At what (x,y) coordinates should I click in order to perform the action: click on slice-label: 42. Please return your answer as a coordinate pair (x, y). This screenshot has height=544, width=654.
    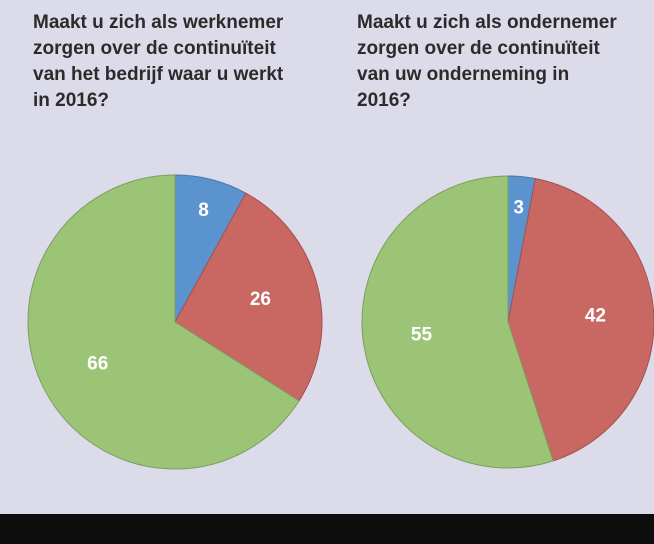
    Looking at the image, I should click on (595, 316).